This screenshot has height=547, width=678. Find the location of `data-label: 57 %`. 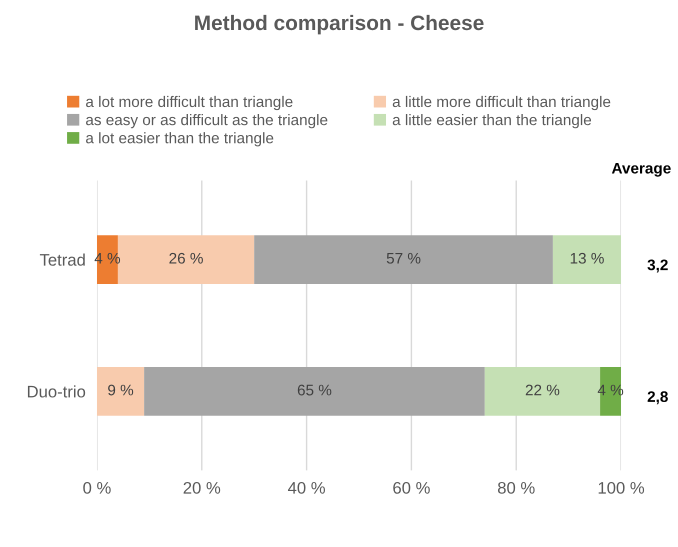

data-label: 57 % is located at coordinates (403, 258).